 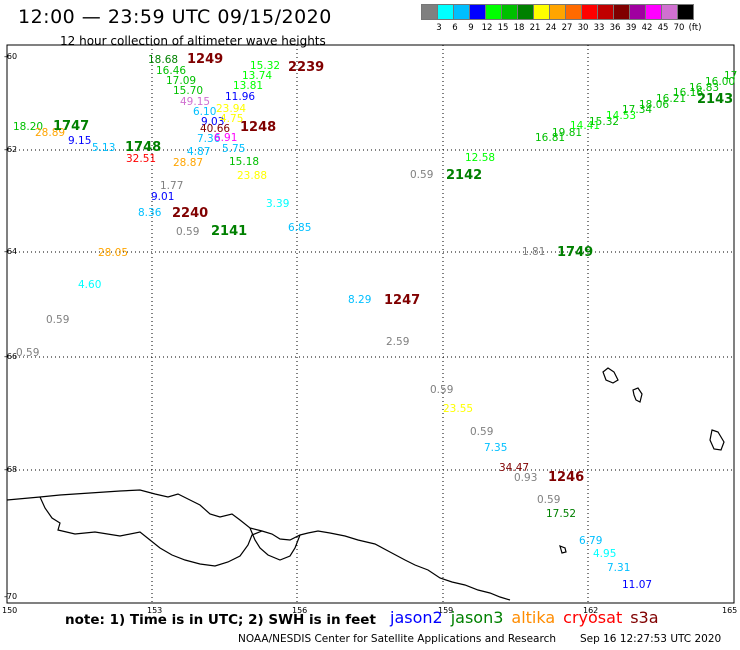 What do you see at coordinates (244, 162) in the screenshot?
I see `wave-height-value: 15.18` at bounding box center [244, 162].